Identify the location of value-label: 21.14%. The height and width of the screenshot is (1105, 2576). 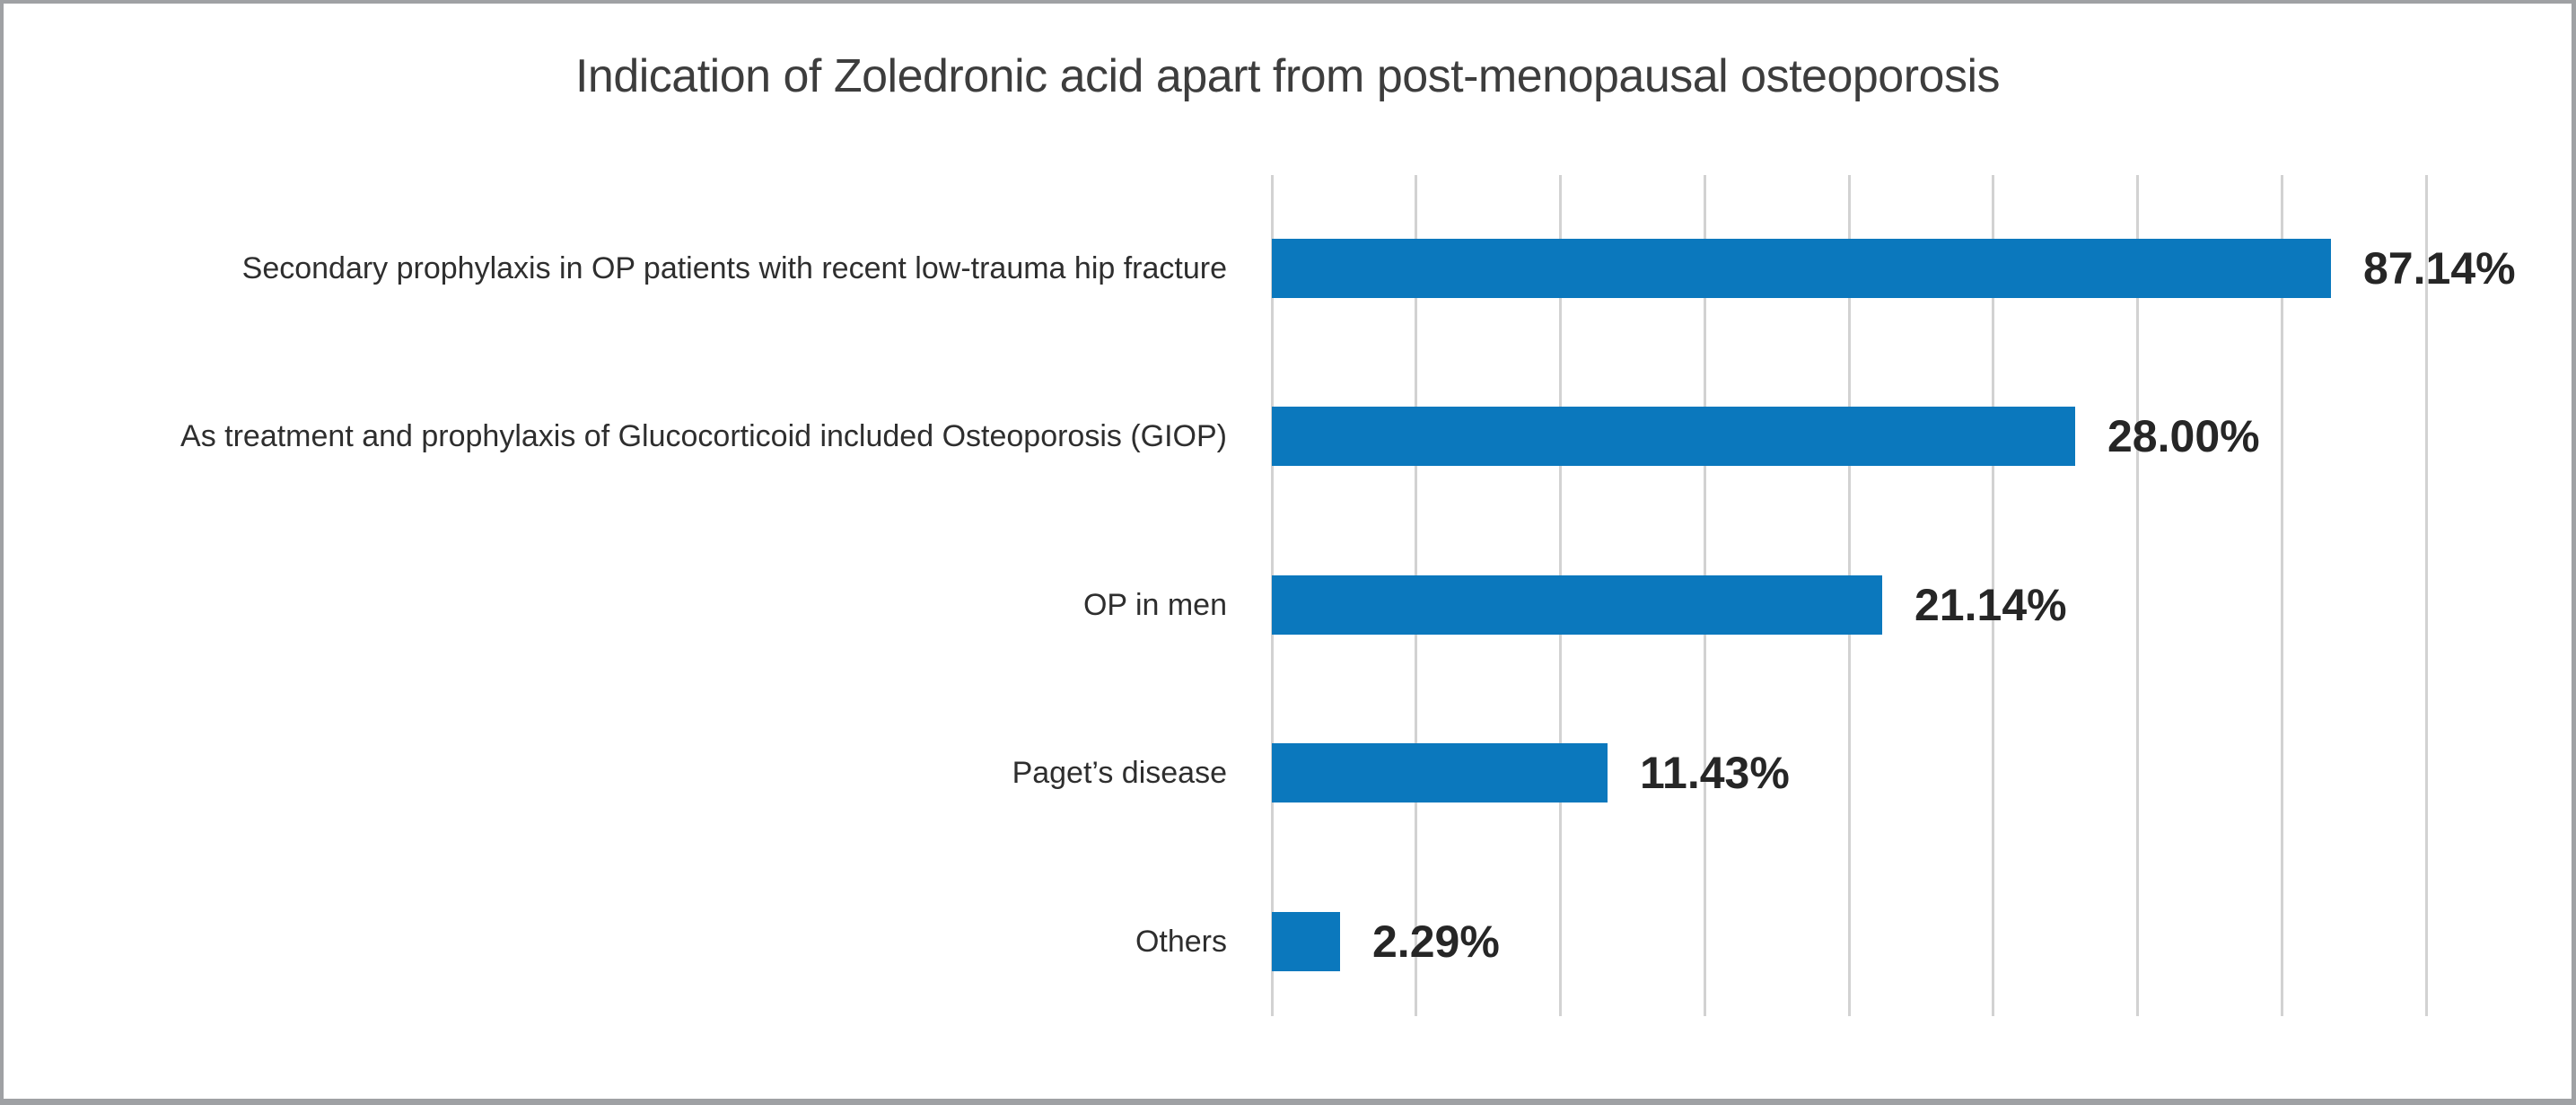
(1990, 605).